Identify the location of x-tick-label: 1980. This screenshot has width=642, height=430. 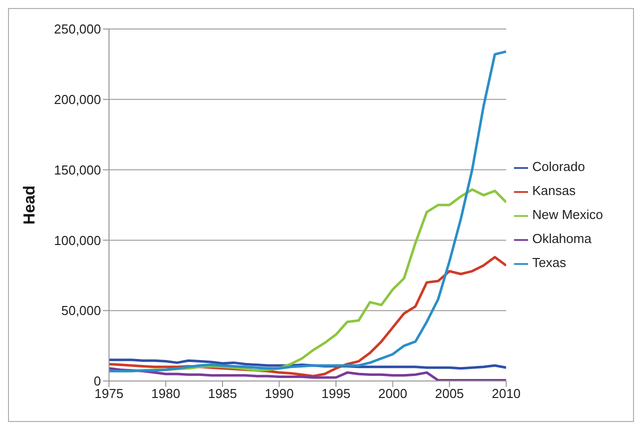
(165, 394).